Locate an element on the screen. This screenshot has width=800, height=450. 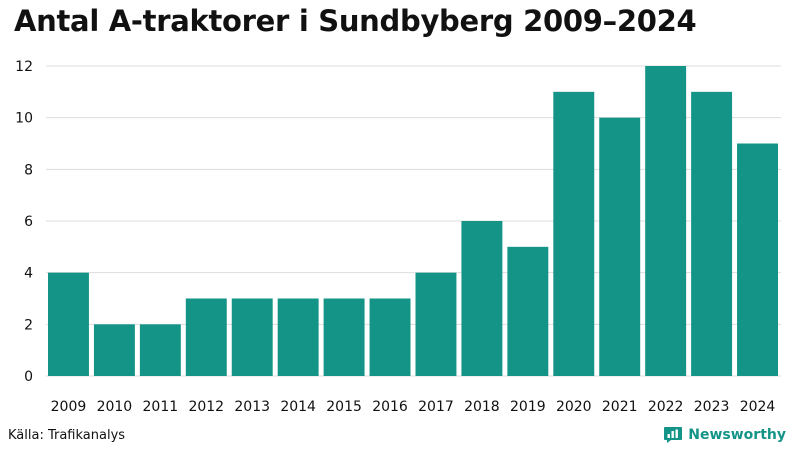
x-tick-label: 2009 is located at coordinates (69, 407).